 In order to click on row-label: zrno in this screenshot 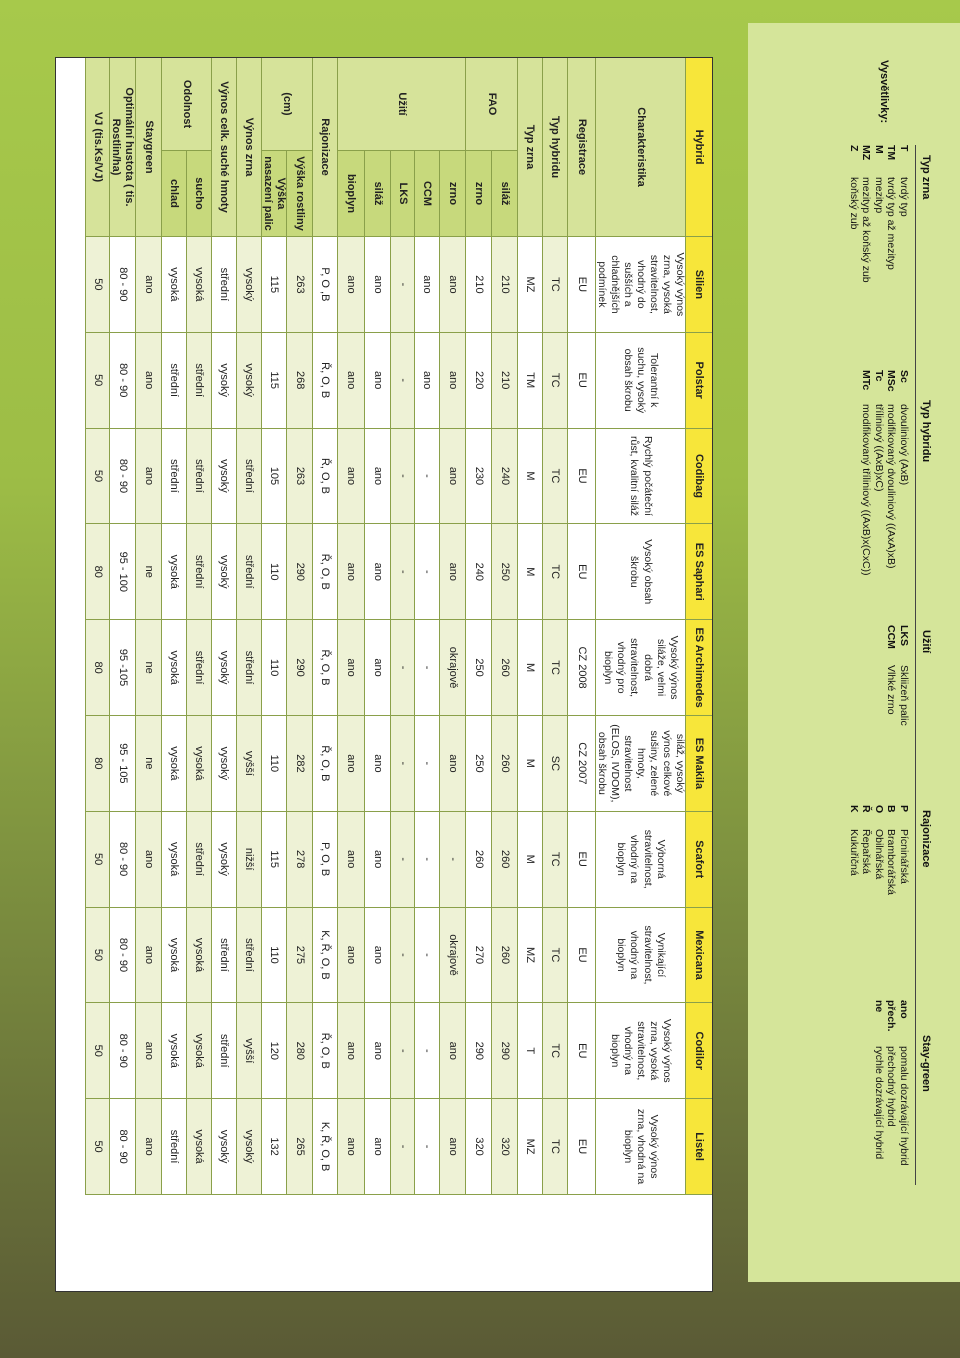, I will do `click(478, 194)`.